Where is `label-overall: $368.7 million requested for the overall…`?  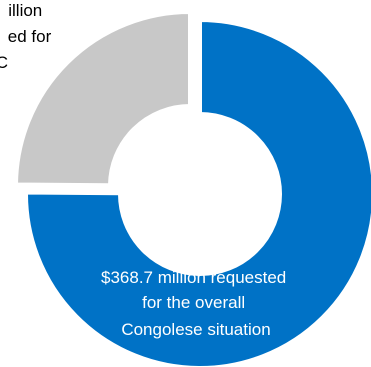
label-overall: $368.7 million requested for the overall… is located at coordinates (196, 303).